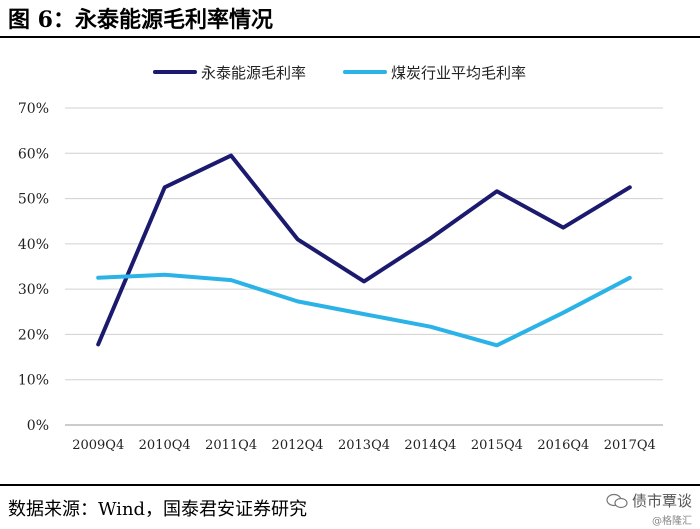  I want to click on y-tick-label: 60%, so click(33, 154).